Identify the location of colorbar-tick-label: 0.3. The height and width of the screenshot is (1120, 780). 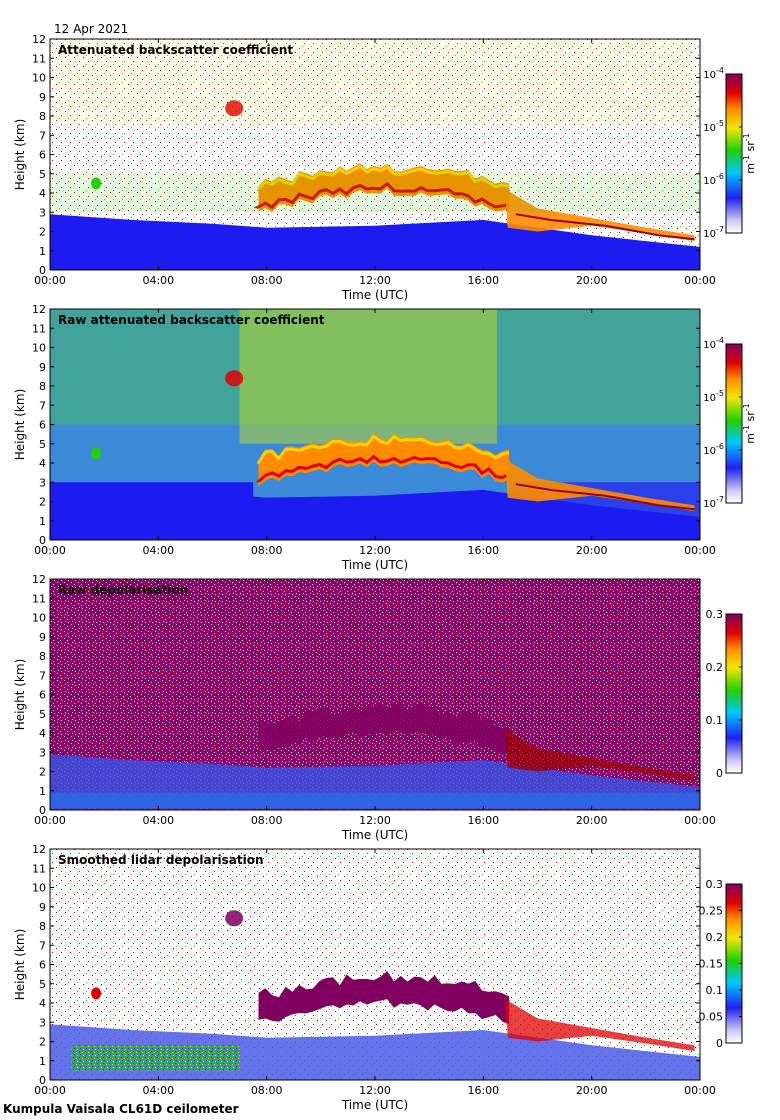
(715, 614).